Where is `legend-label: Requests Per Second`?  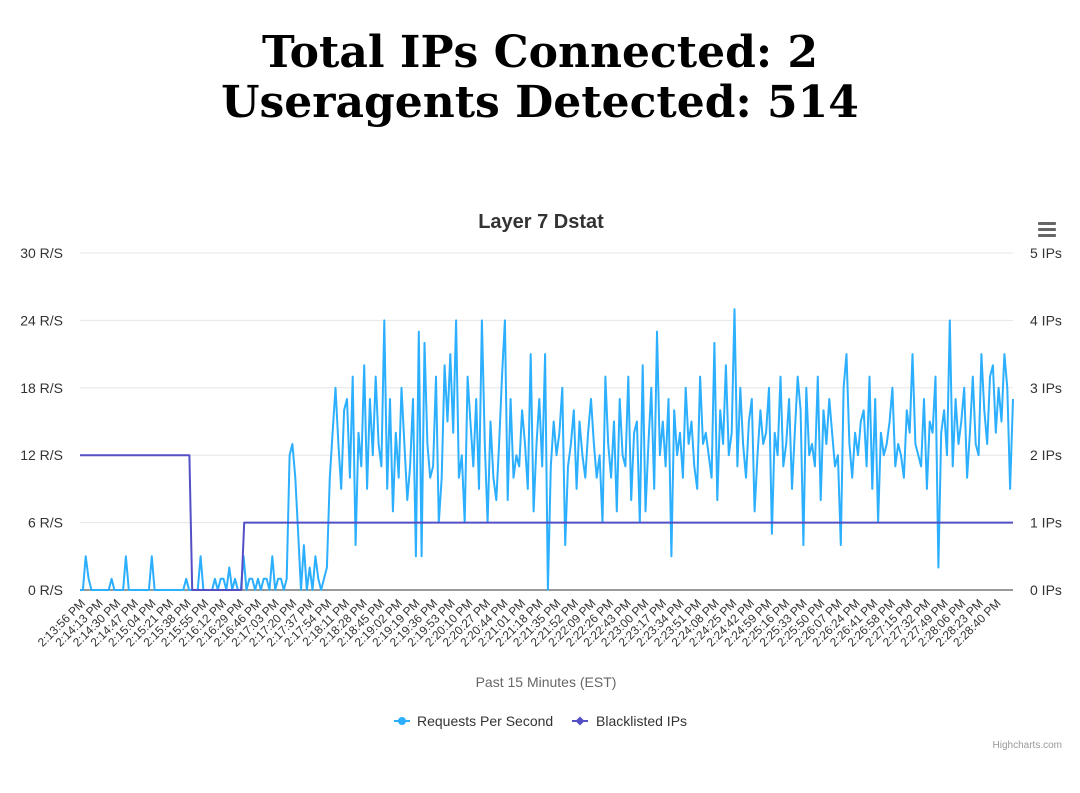
legend-label: Requests Per Second is located at coordinates (485, 721).